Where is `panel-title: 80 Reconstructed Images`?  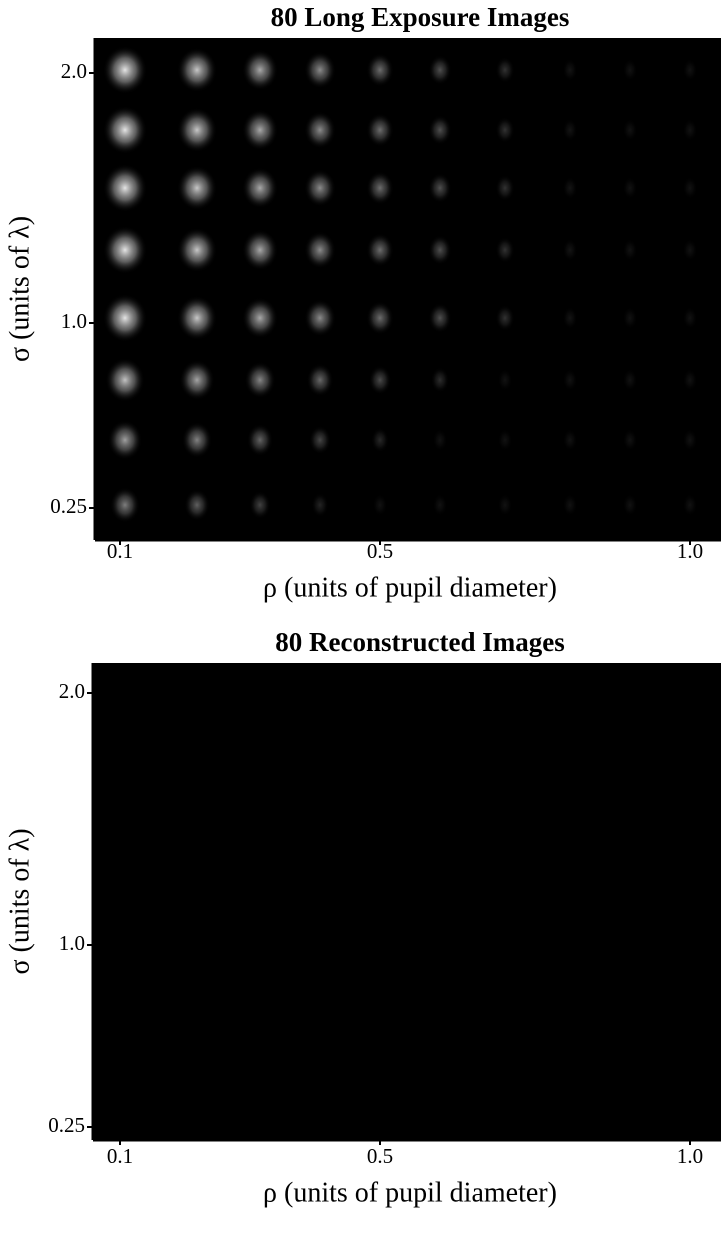 panel-title: 80 Reconstructed Images is located at coordinates (419, 642).